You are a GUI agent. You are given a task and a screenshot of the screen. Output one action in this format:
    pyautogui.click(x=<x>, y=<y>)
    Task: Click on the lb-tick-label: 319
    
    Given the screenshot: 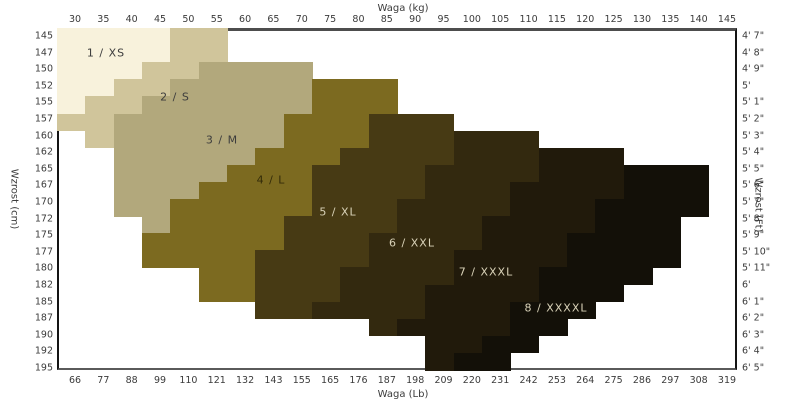 What is the action you would take?
    pyautogui.click(x=727, y=380)
    